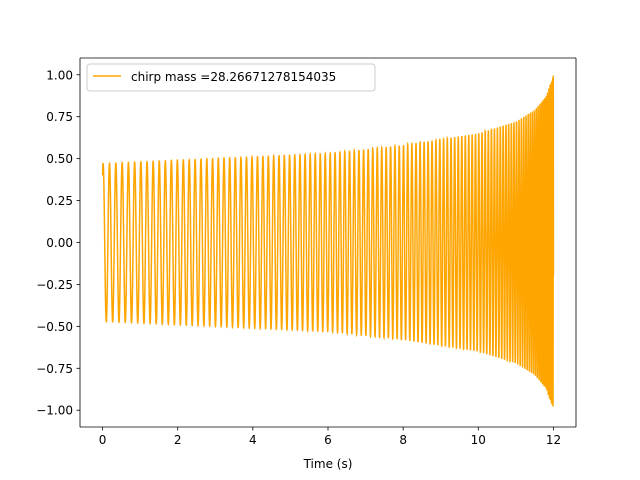 The width and height of the screenshot is (640, 480). Describe the element at coordinates (54, 285) in the screenshot. I see `y-tick-label: −0.25` at that location.